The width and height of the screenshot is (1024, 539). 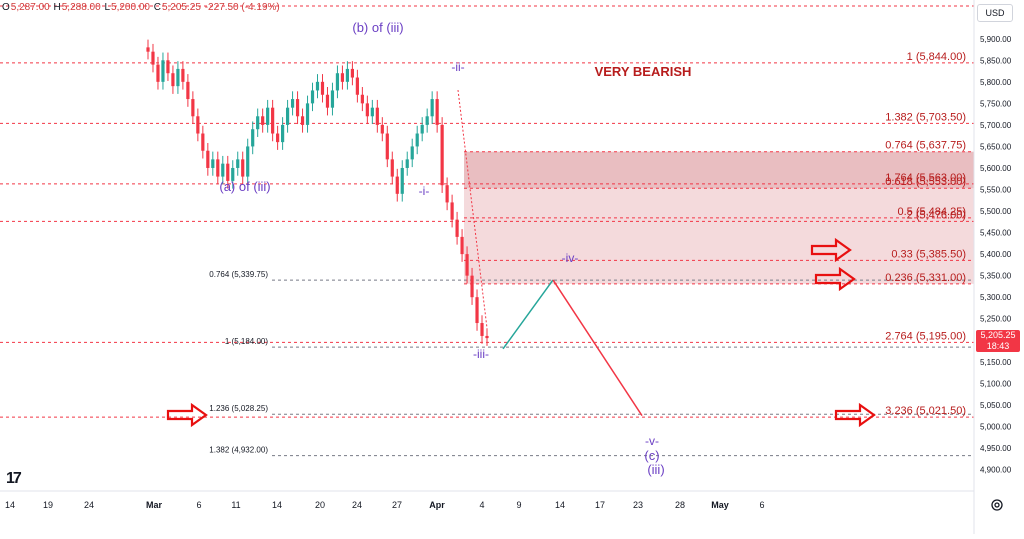 What do you see at coordinates (719, 170) in the screenshot?
I see `resistance-zone-core` at bounding box center [719, 170].